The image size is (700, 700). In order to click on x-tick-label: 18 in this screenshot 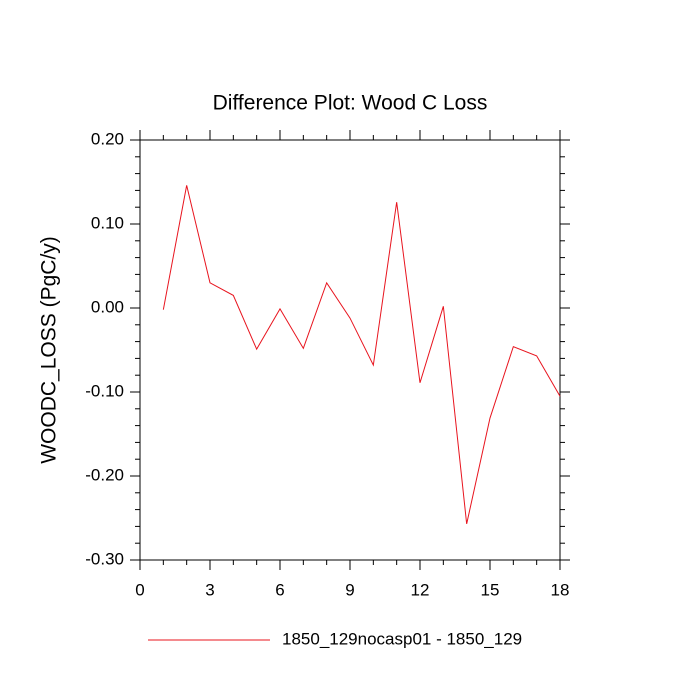, I will do `click(560, 589)`.